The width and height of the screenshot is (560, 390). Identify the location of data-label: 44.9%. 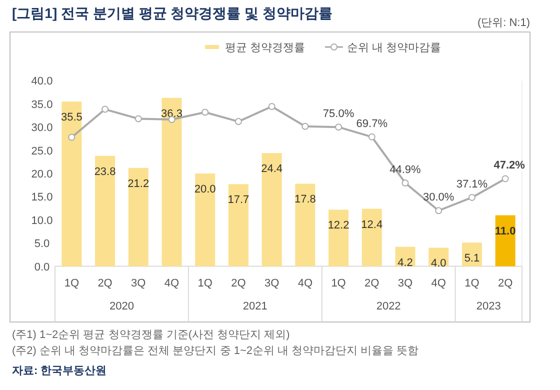
(406, 170).